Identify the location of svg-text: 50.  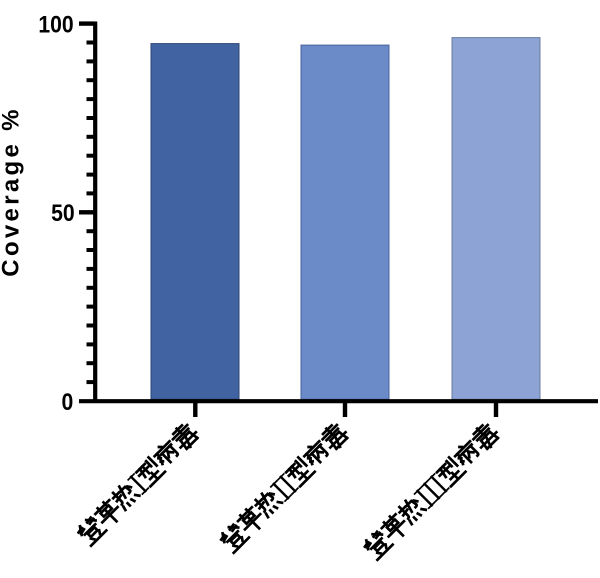
(63, 213).